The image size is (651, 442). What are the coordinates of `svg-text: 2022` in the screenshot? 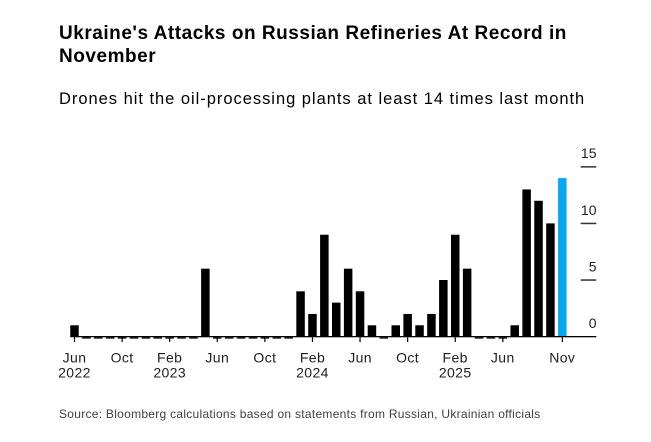 It's located at (74, 372).